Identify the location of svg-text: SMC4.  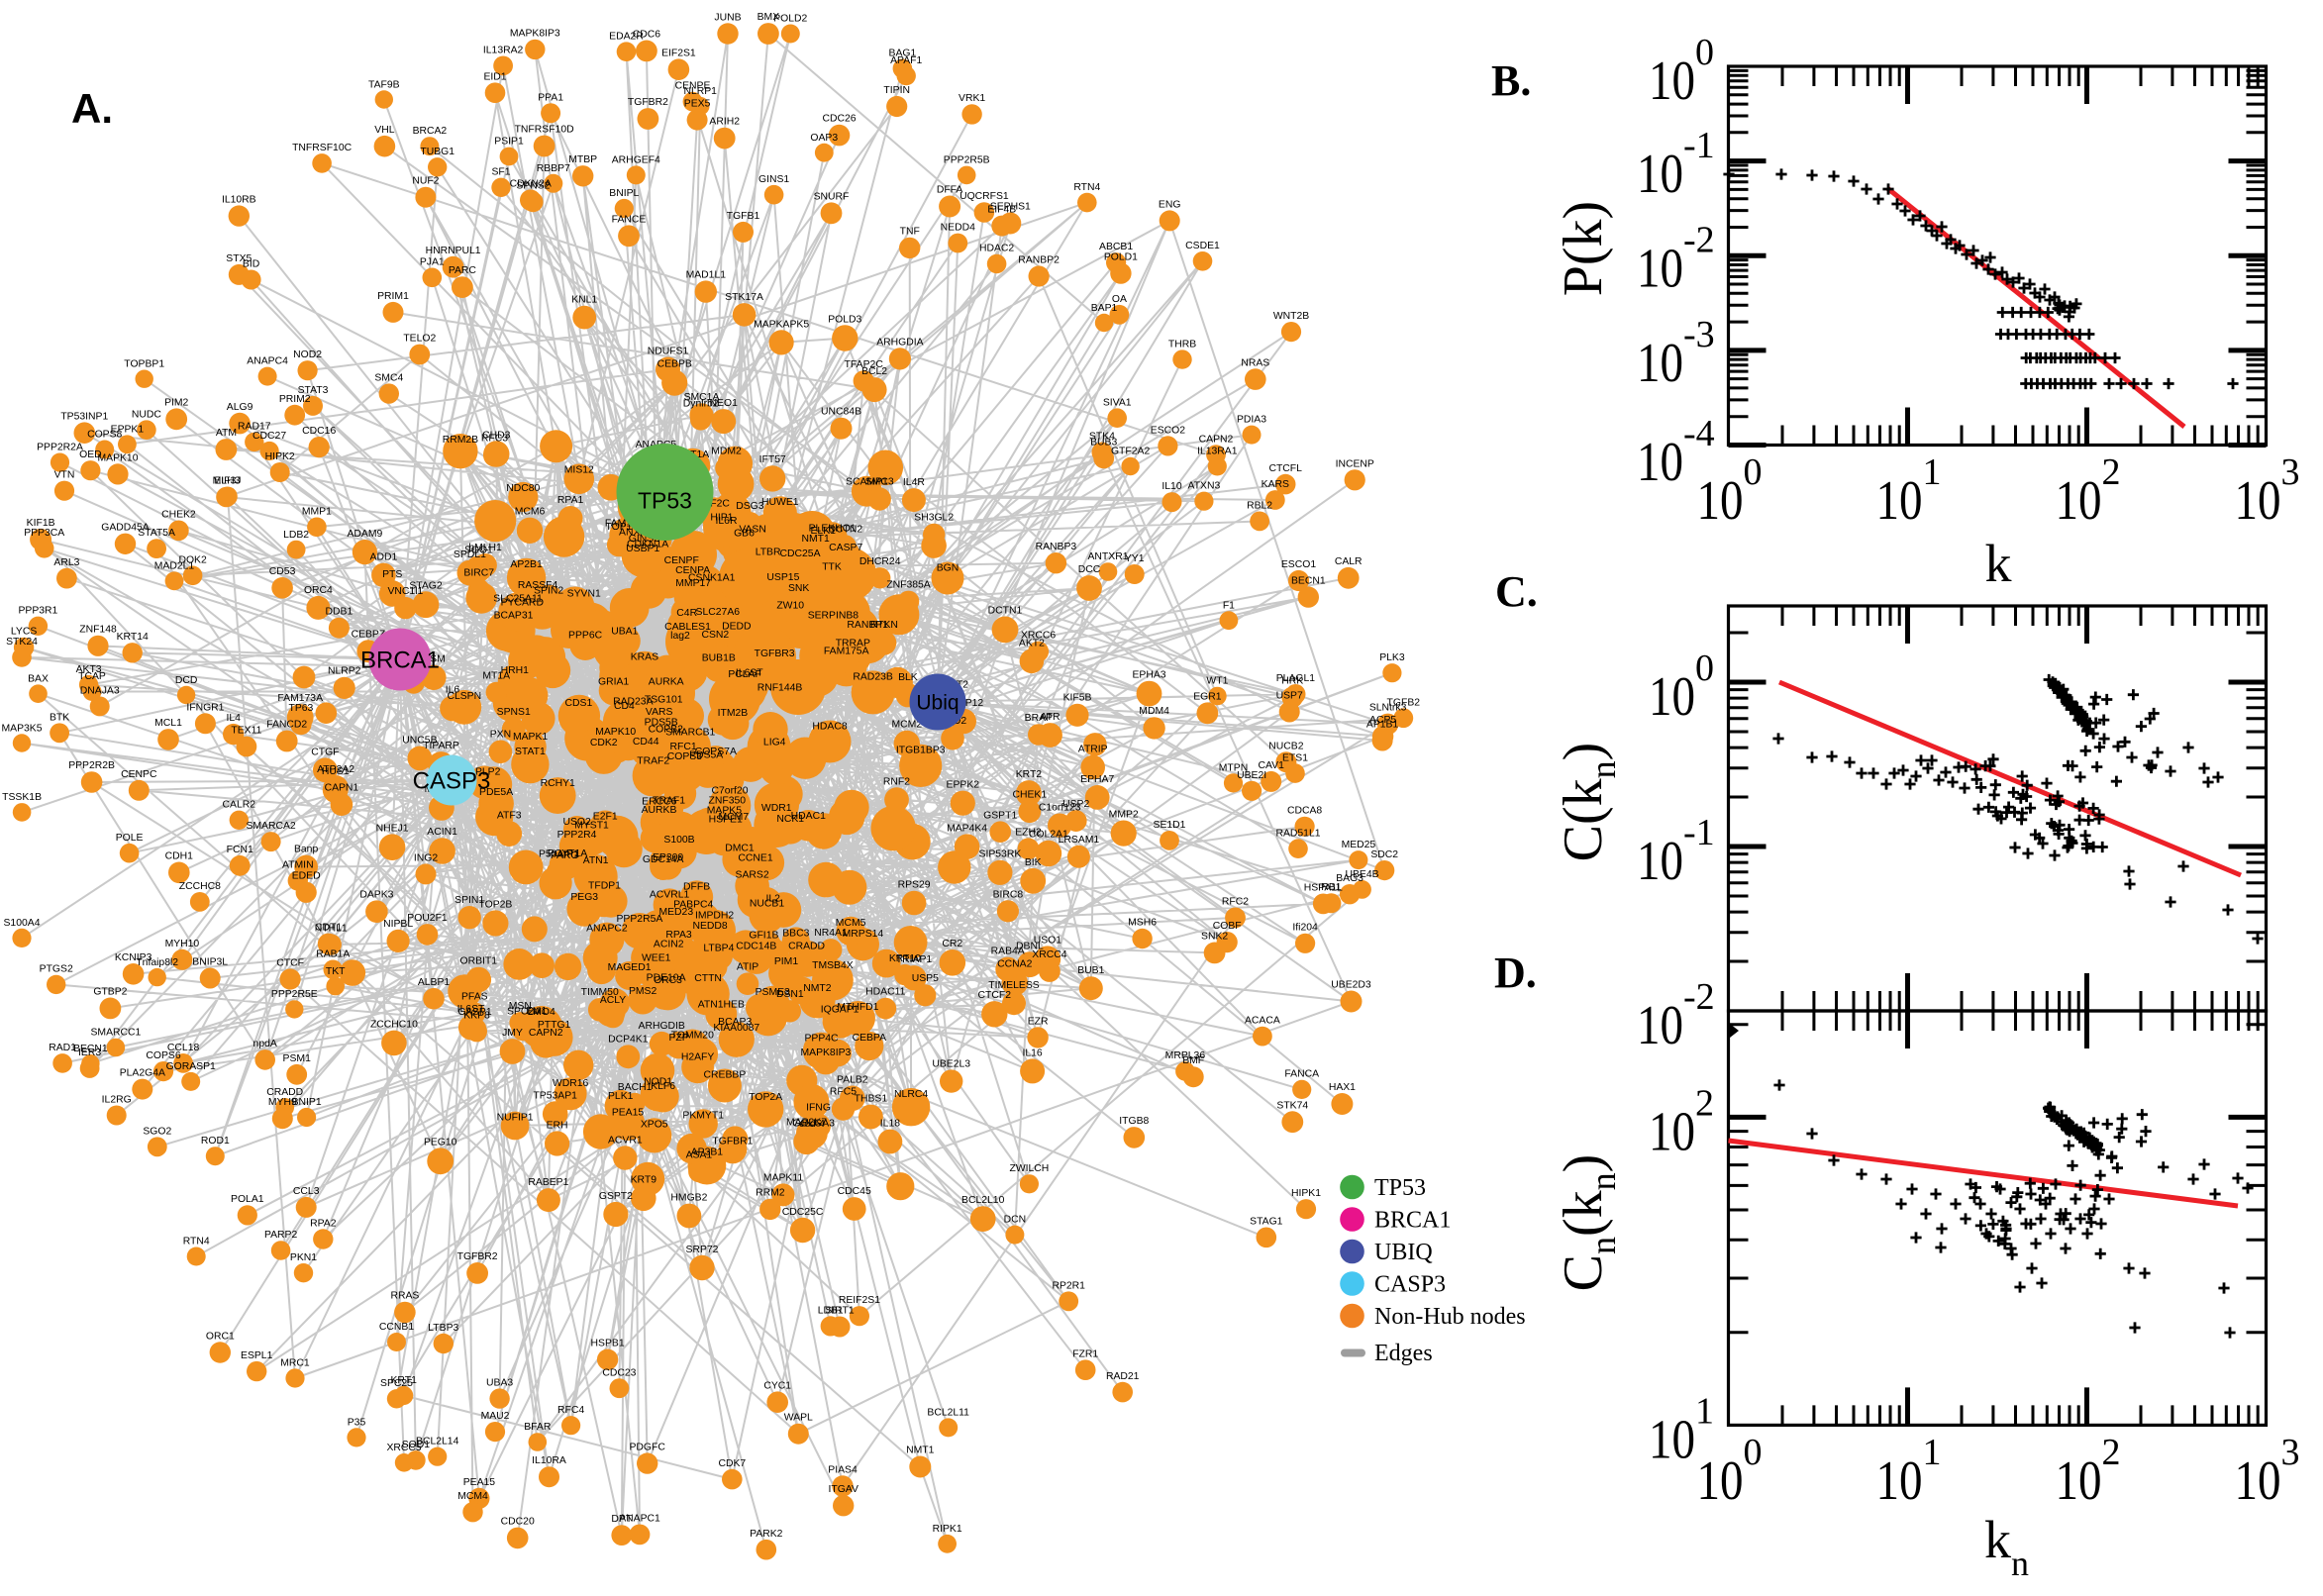
(389, 377).